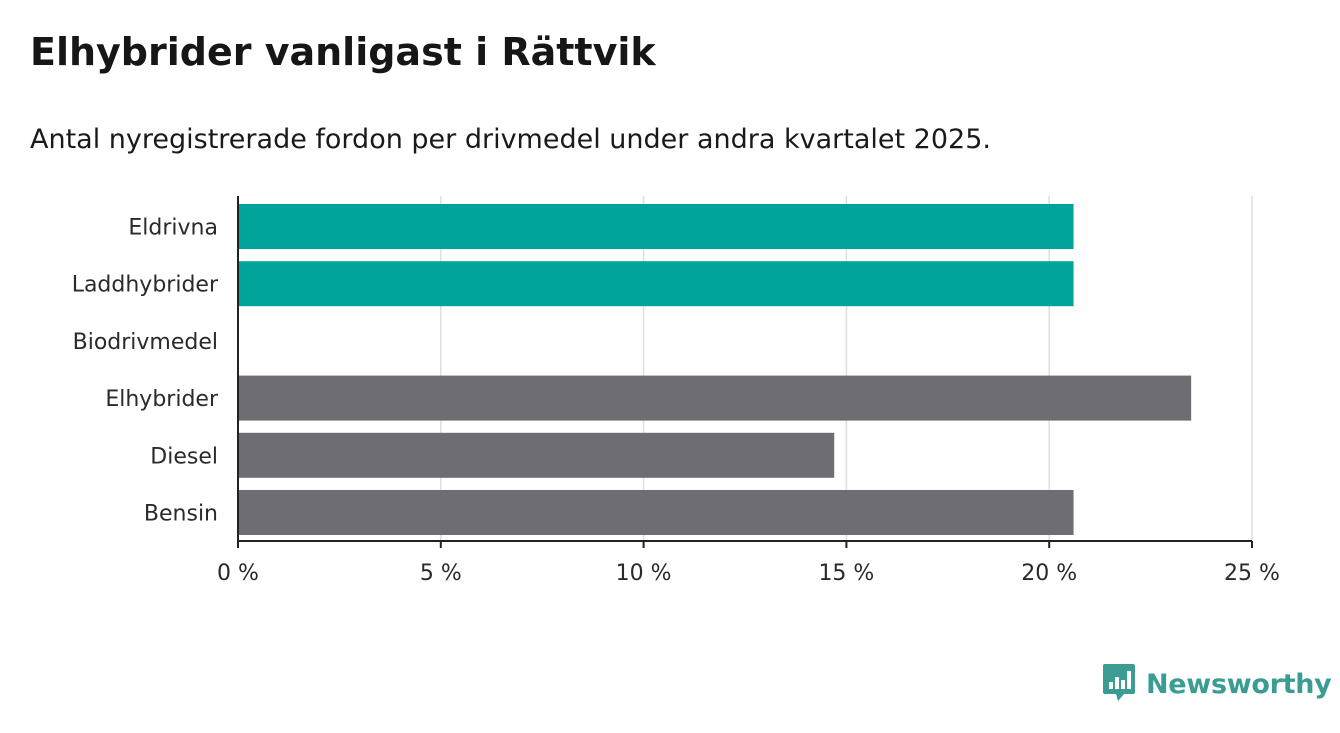  What do you see at coordinates (441, 573) in the screenshot?
I see `x-tick-label: 5 %` at bounding box center [441, 573].